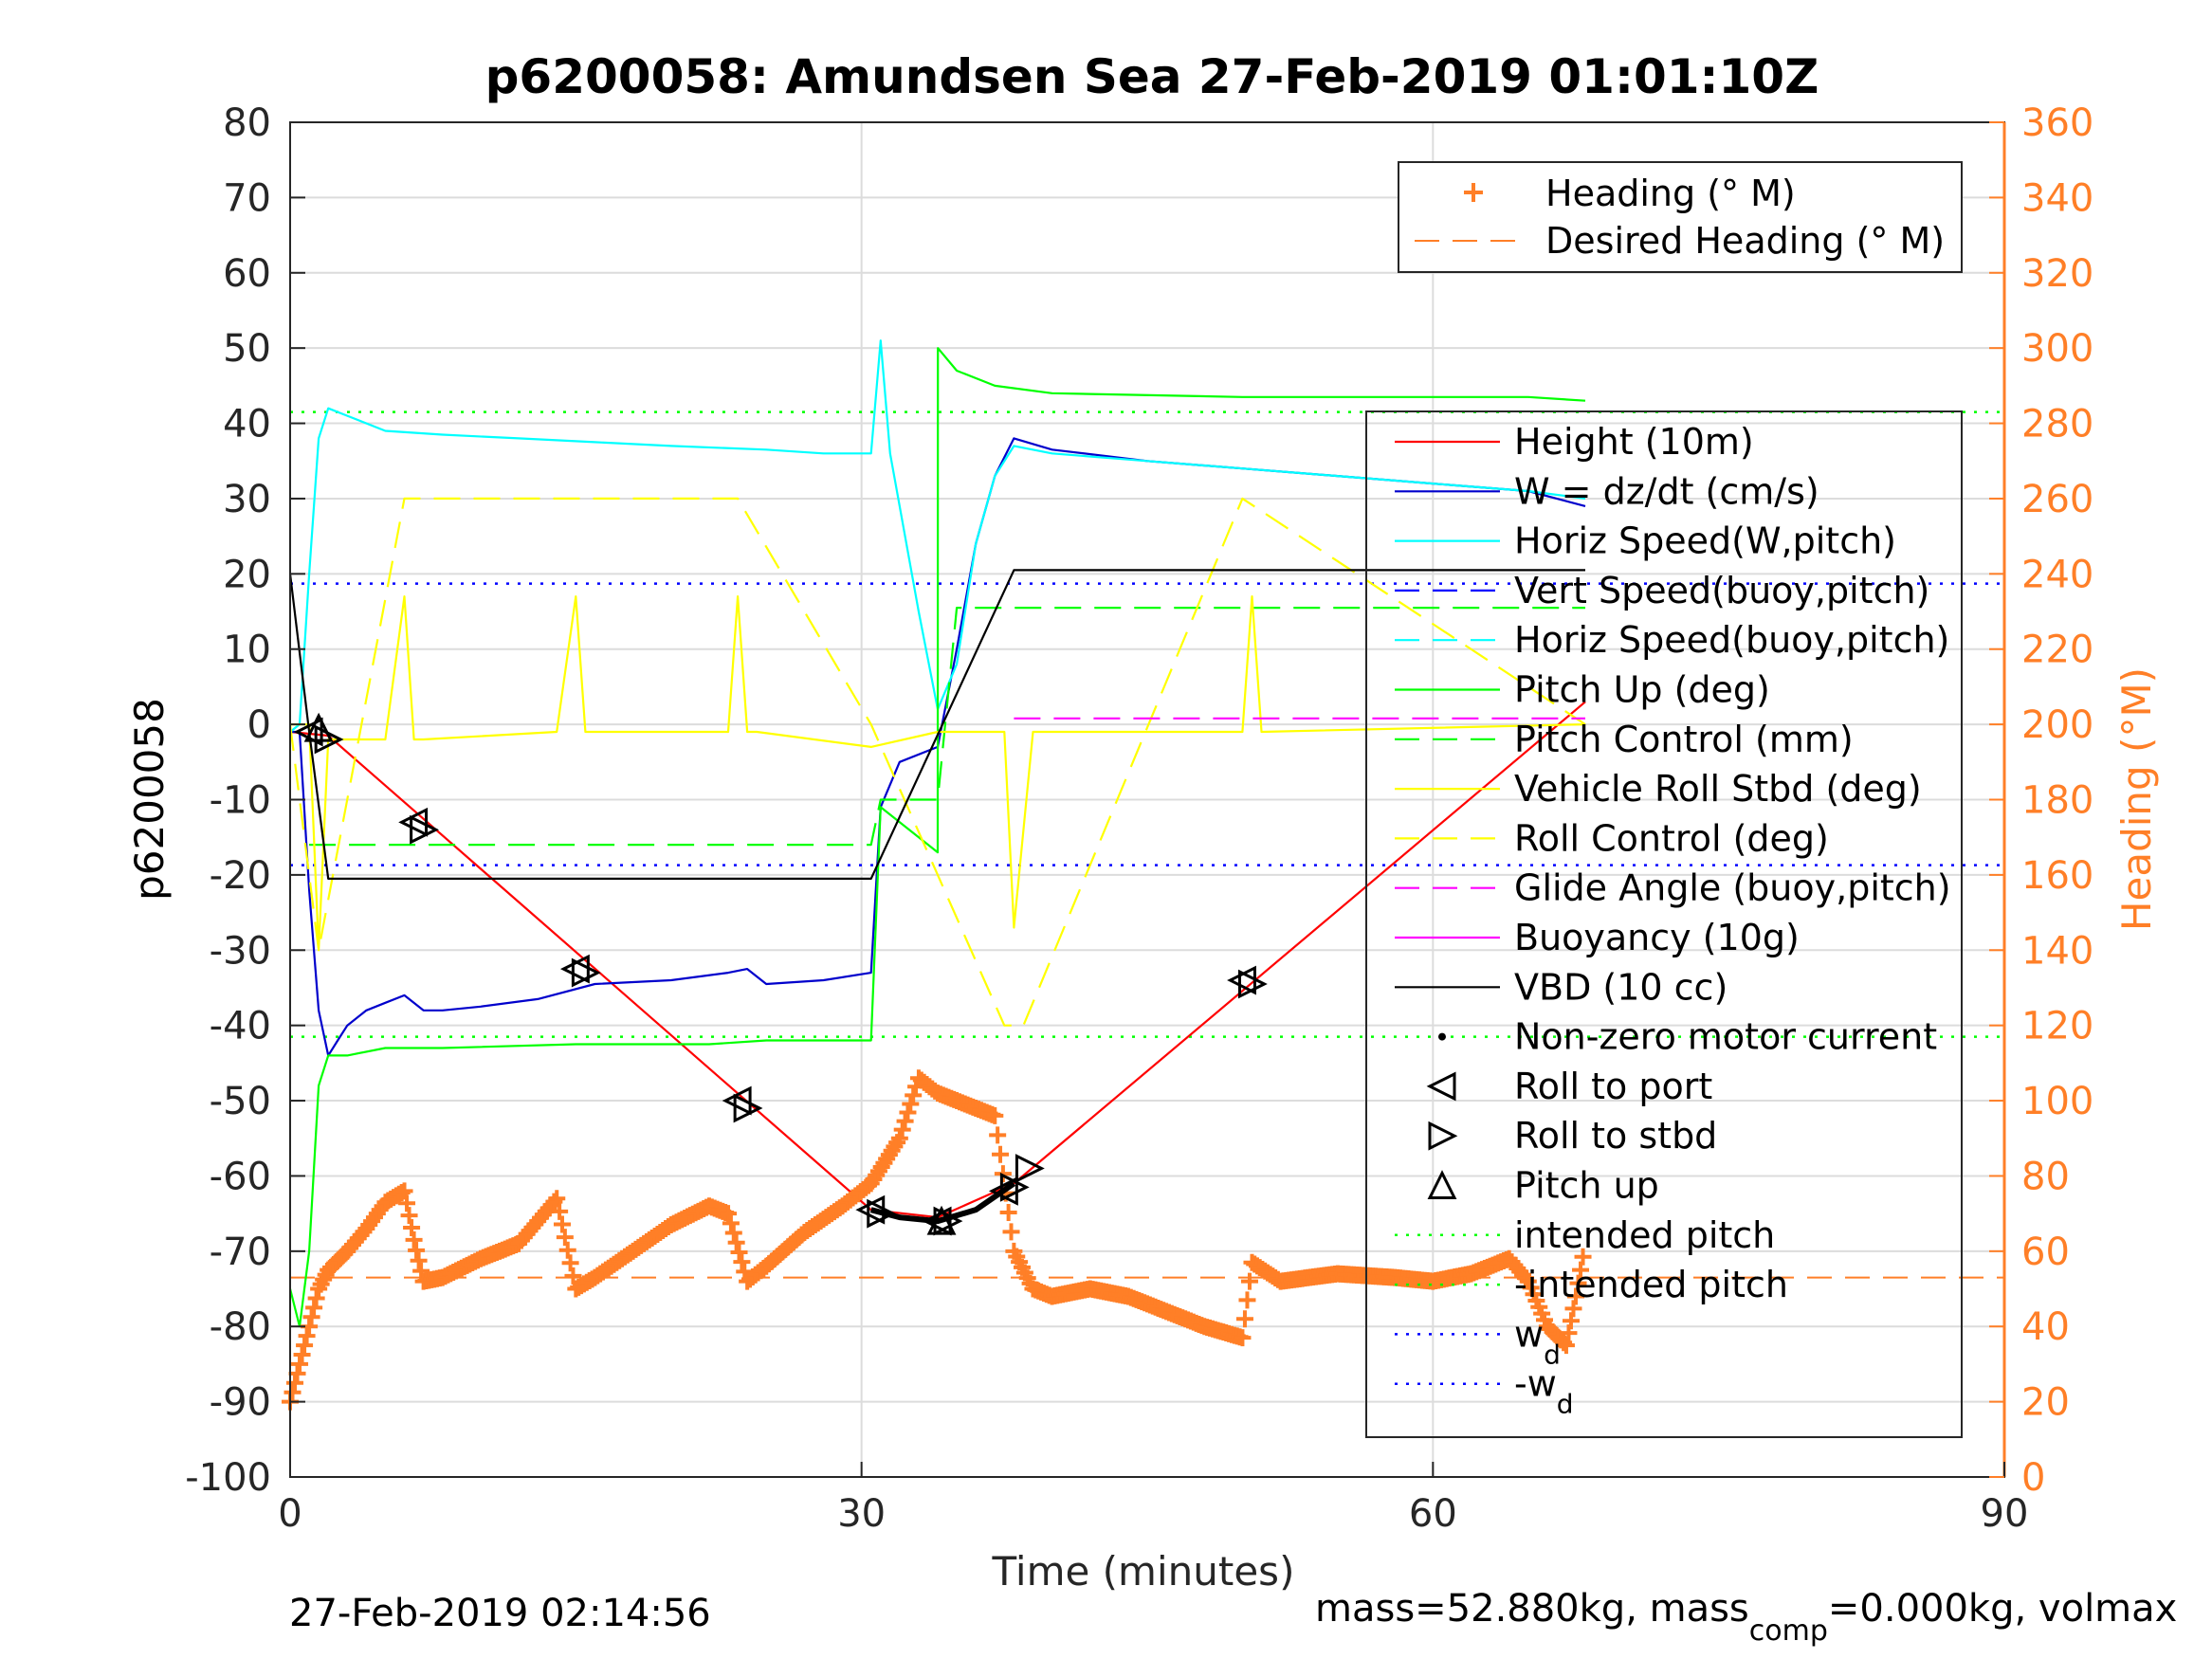 This screenshot has width=2212, height=1659. I want to click on y-tick-label-right: 220, so click(2057, 650).